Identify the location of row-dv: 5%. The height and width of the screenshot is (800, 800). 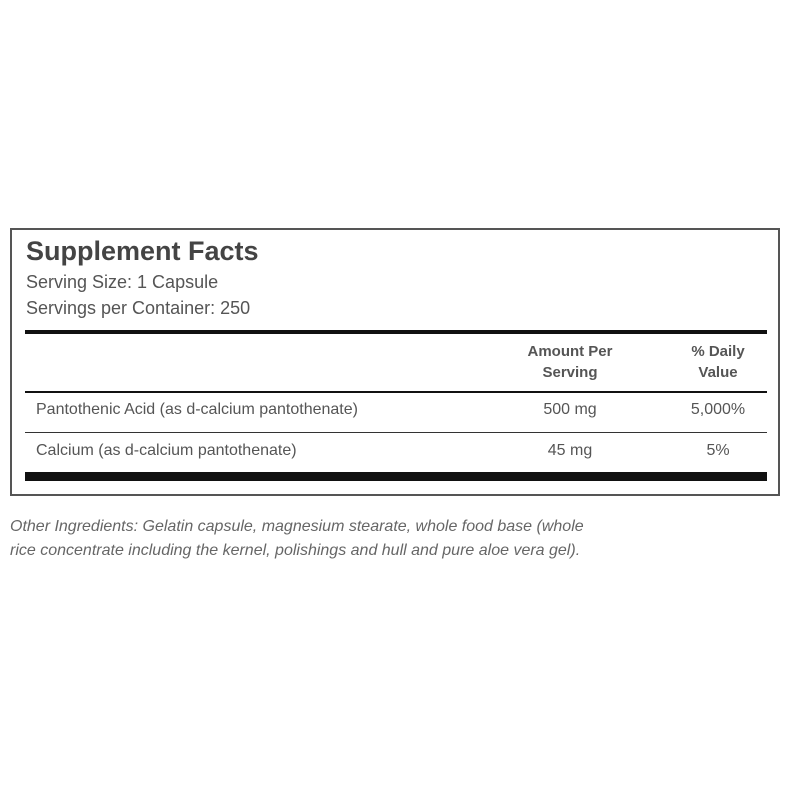
(718, 450).